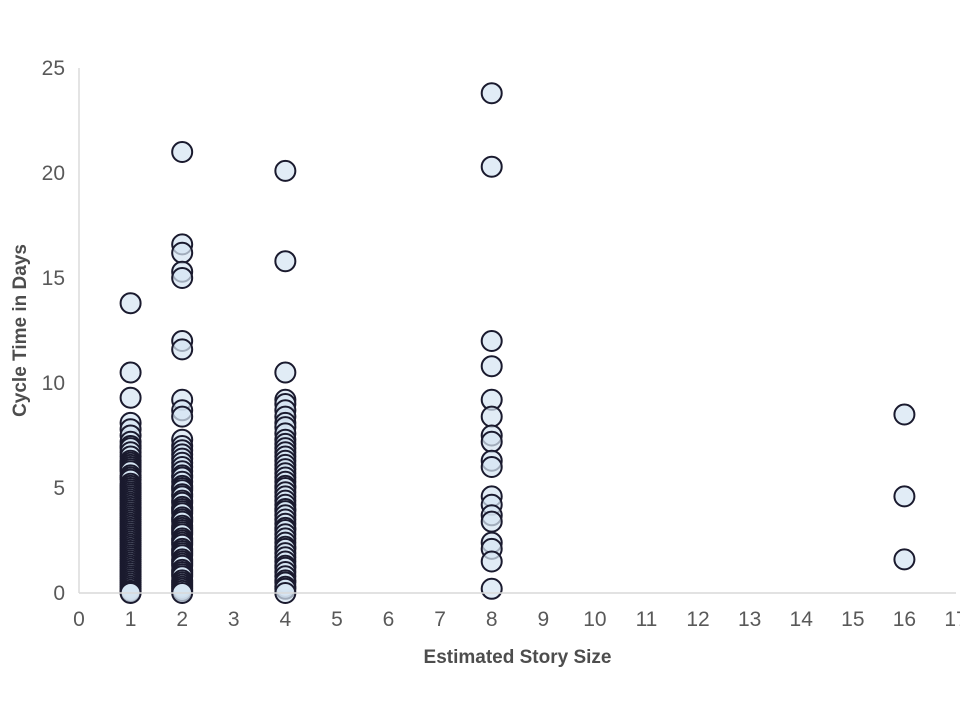  I want to click on x-tick-label: 7, so click(440, 619).